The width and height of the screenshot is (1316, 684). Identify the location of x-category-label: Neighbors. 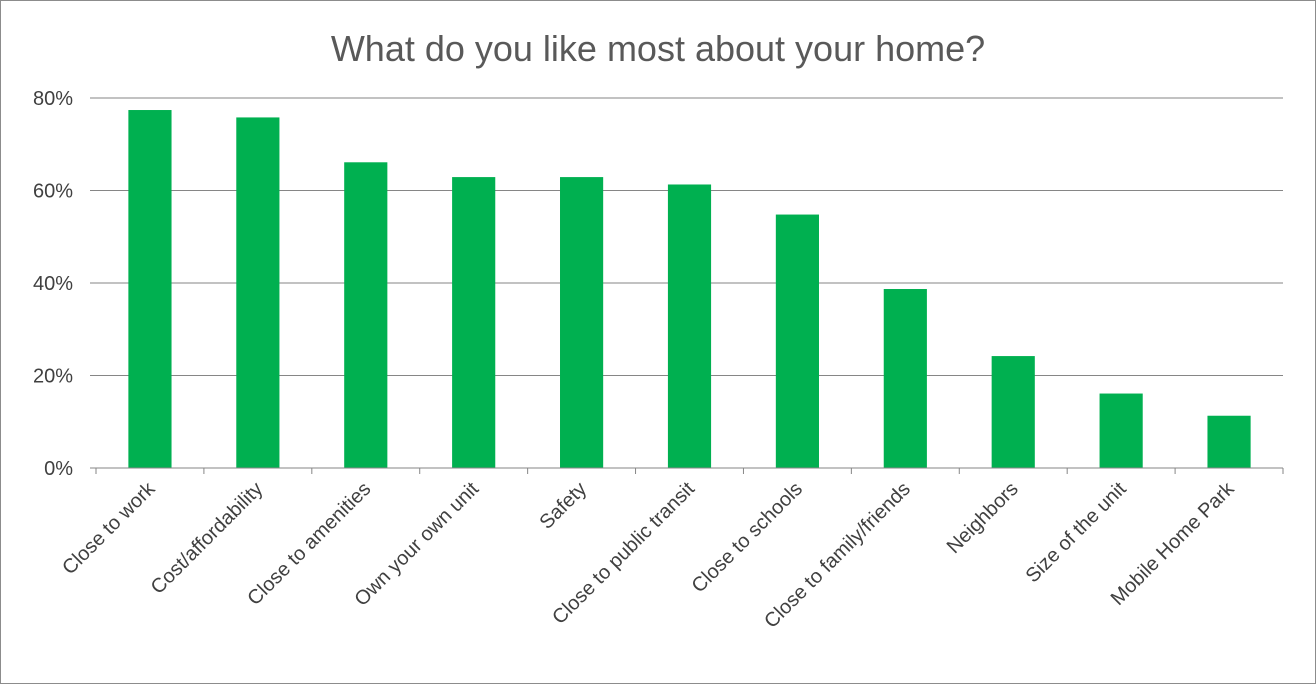
(983, 518).